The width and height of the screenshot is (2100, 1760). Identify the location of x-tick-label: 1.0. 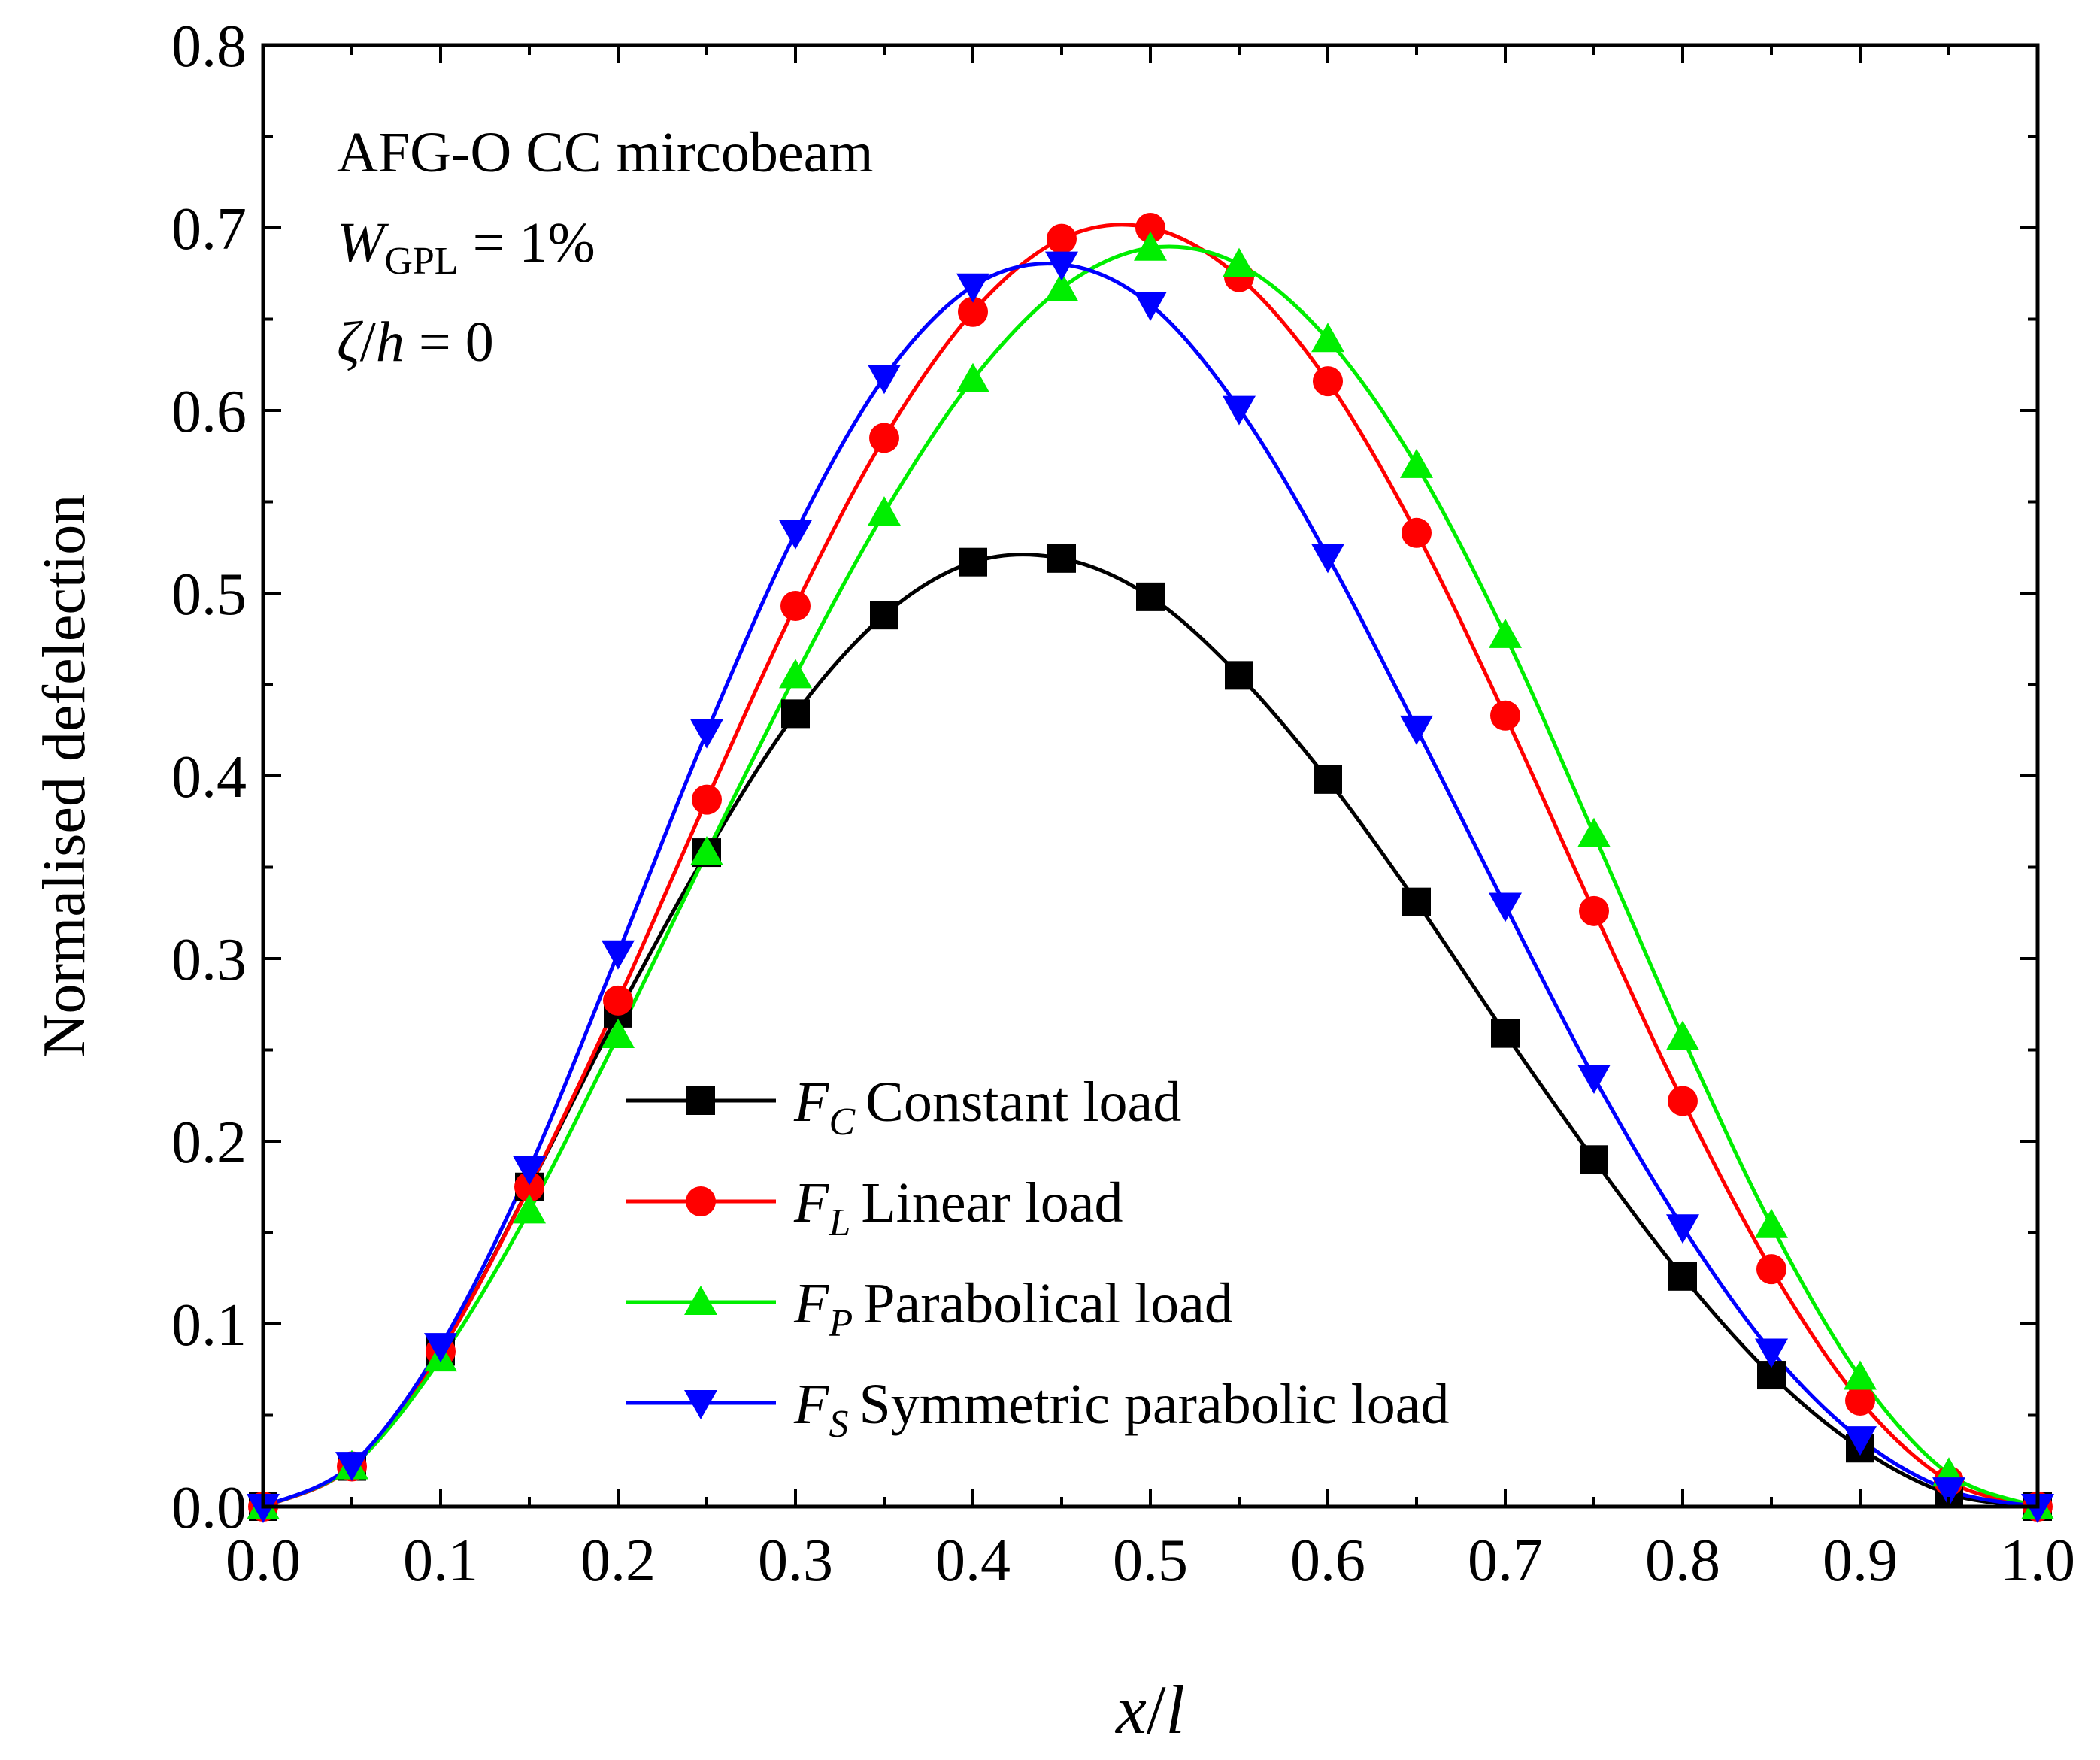
(2037, 1561).